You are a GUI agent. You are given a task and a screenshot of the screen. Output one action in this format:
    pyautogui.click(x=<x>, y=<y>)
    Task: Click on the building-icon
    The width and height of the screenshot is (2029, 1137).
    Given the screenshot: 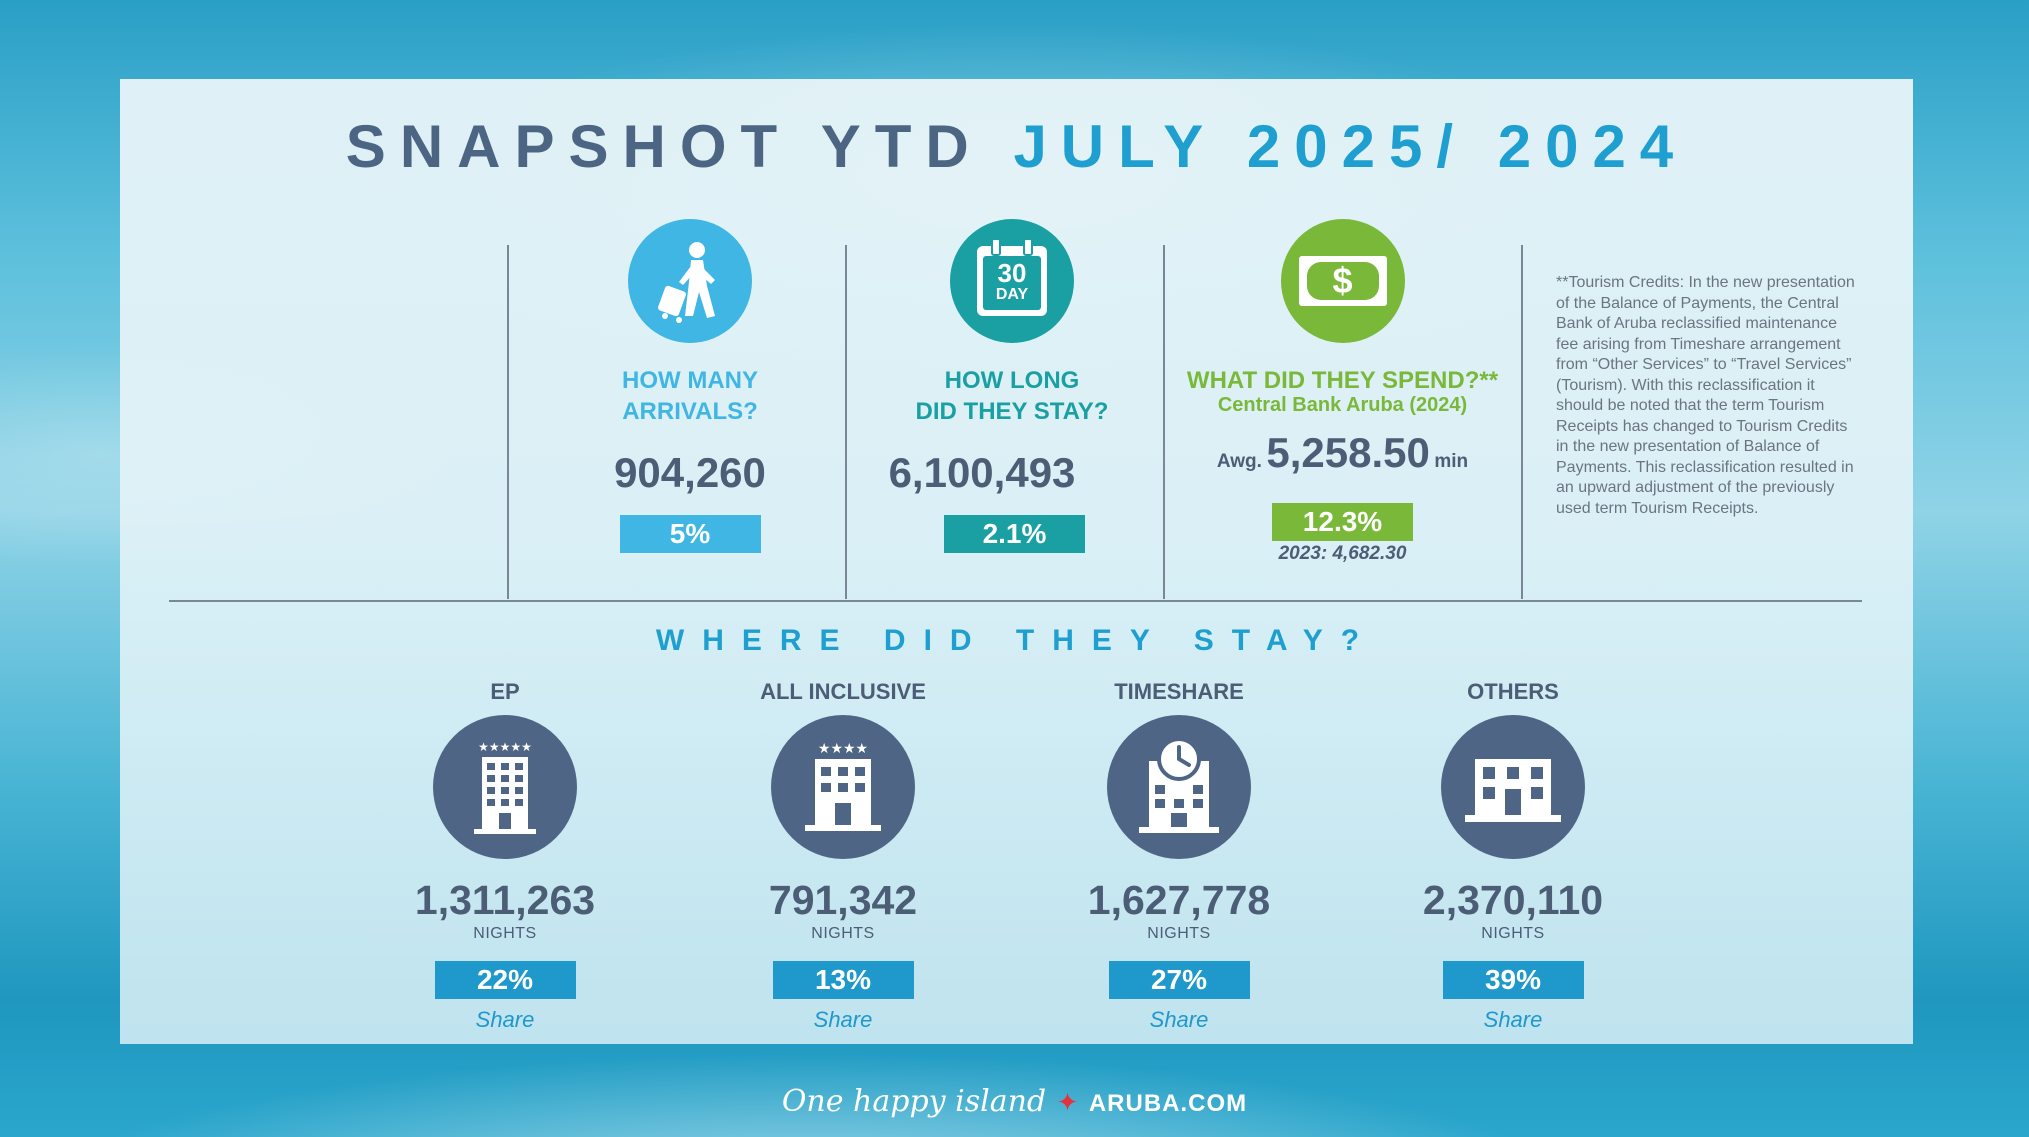 What is the action you would take?
    pyautogui.click(x=1513, y=787)
    